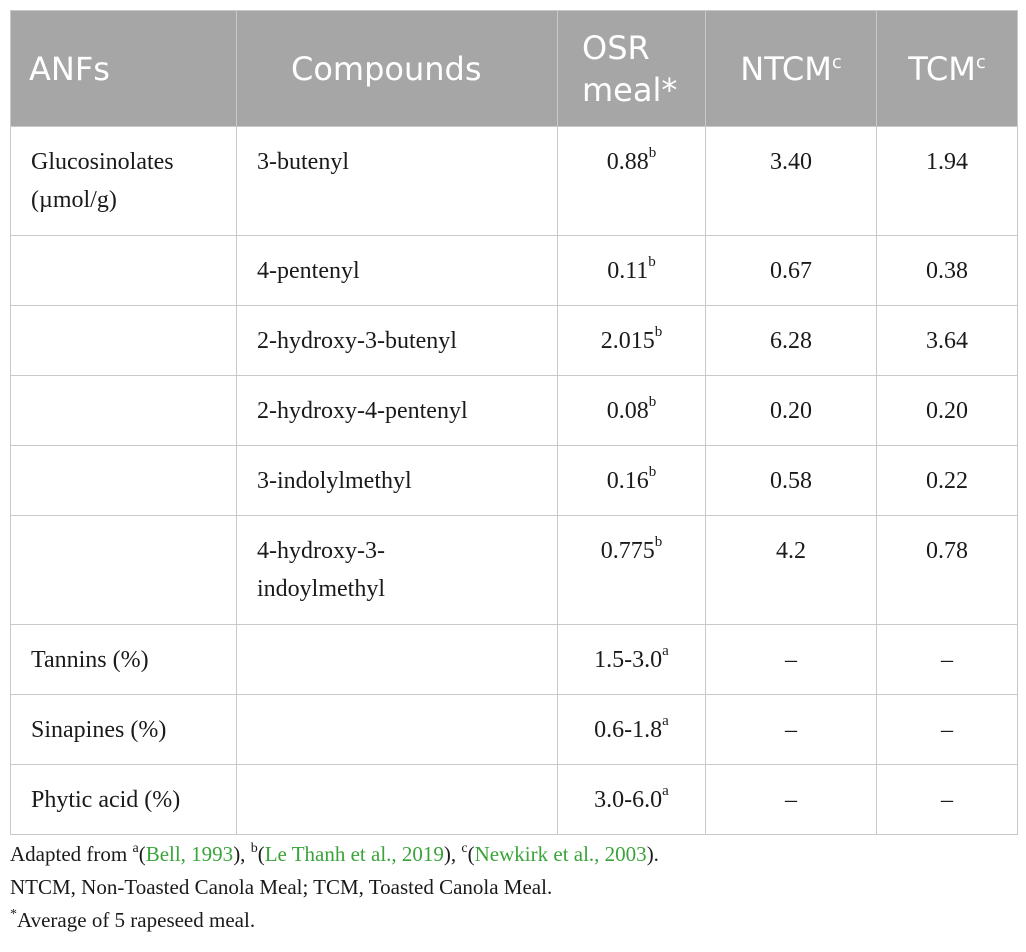 The width and height of the screenshot is (1026, 952). Describe the element at coordinates (397, 410) in the screenshot. I see `compound-cell: 2-hydroxy-4-pentenyl` at that location.